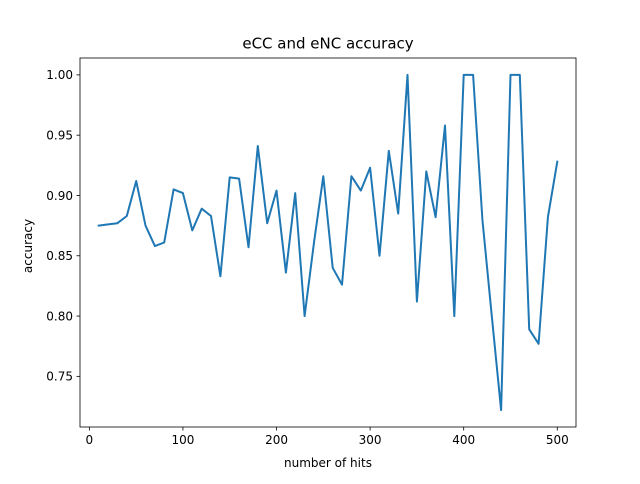 This screenshot has height=484, width=640. Describe the element at coordinates (557, 440) in the screenshot. I see `x-tick-label: 500` at that location.